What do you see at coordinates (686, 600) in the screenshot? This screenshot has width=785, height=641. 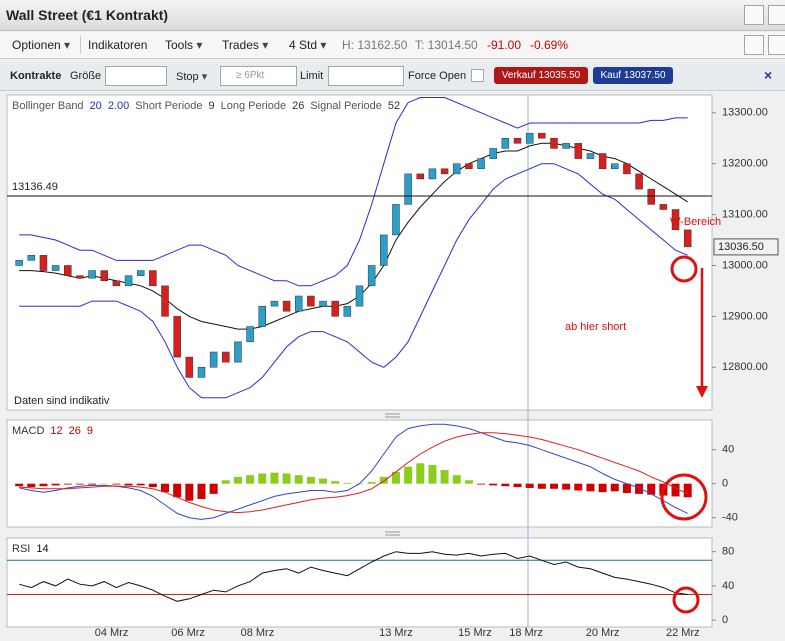 I see `highlight-circle` at bounding box center [686, 600].